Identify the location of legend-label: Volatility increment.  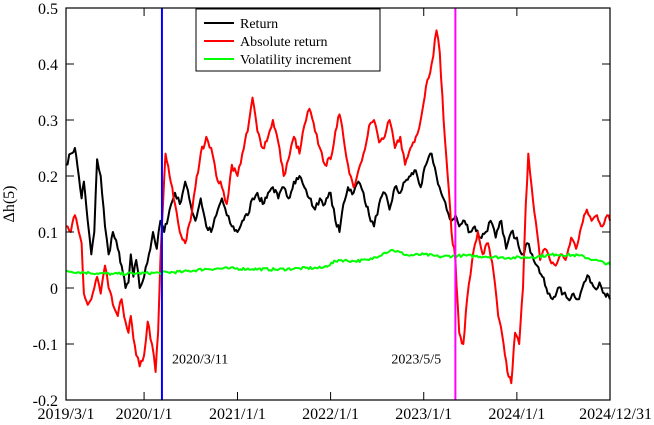
(295, 60).